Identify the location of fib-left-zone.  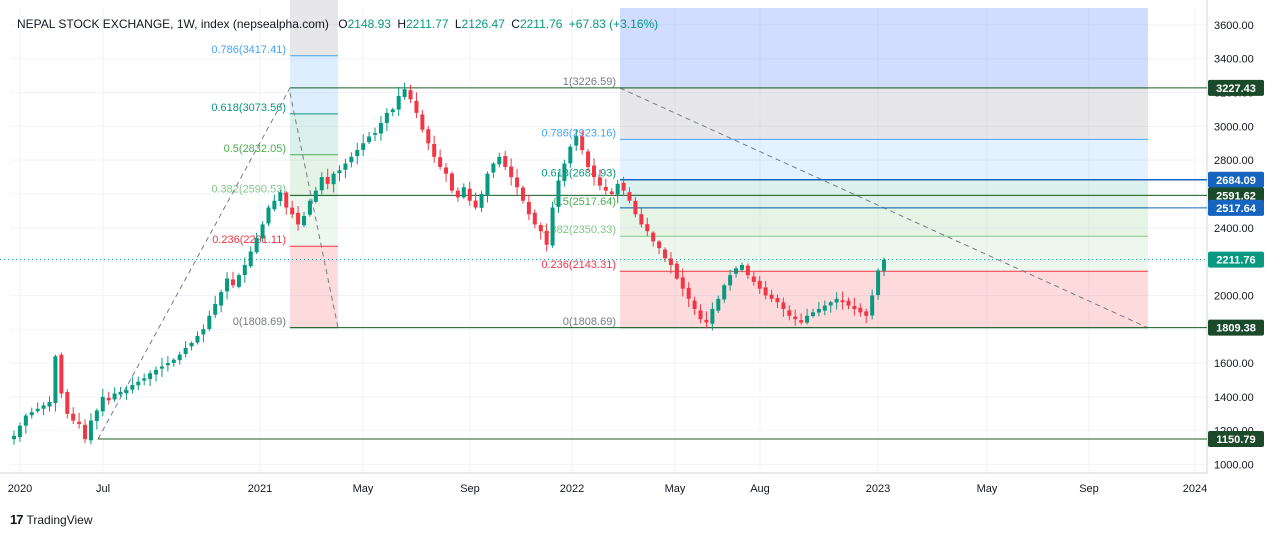
(314, 287).